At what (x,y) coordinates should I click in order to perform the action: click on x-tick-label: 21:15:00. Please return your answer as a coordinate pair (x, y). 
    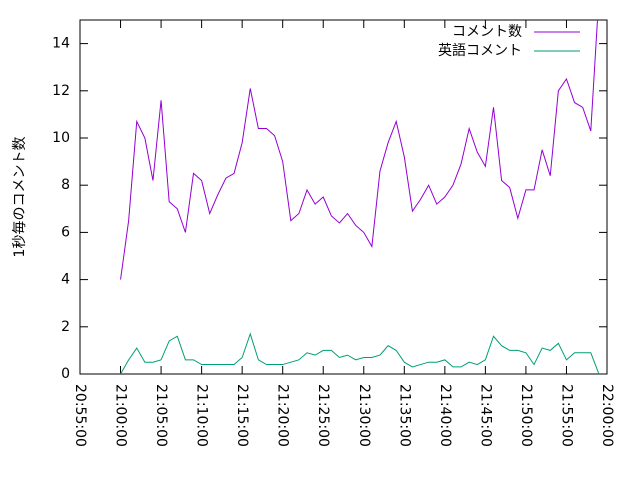
    Looking at the image, I should click on (242, 415).